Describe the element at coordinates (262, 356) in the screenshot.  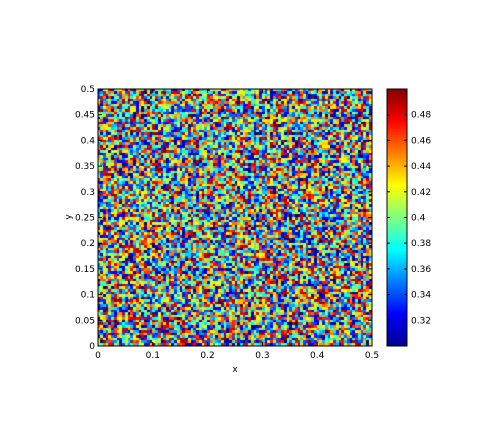
I see `x-tick-label: 0.3` at that location.